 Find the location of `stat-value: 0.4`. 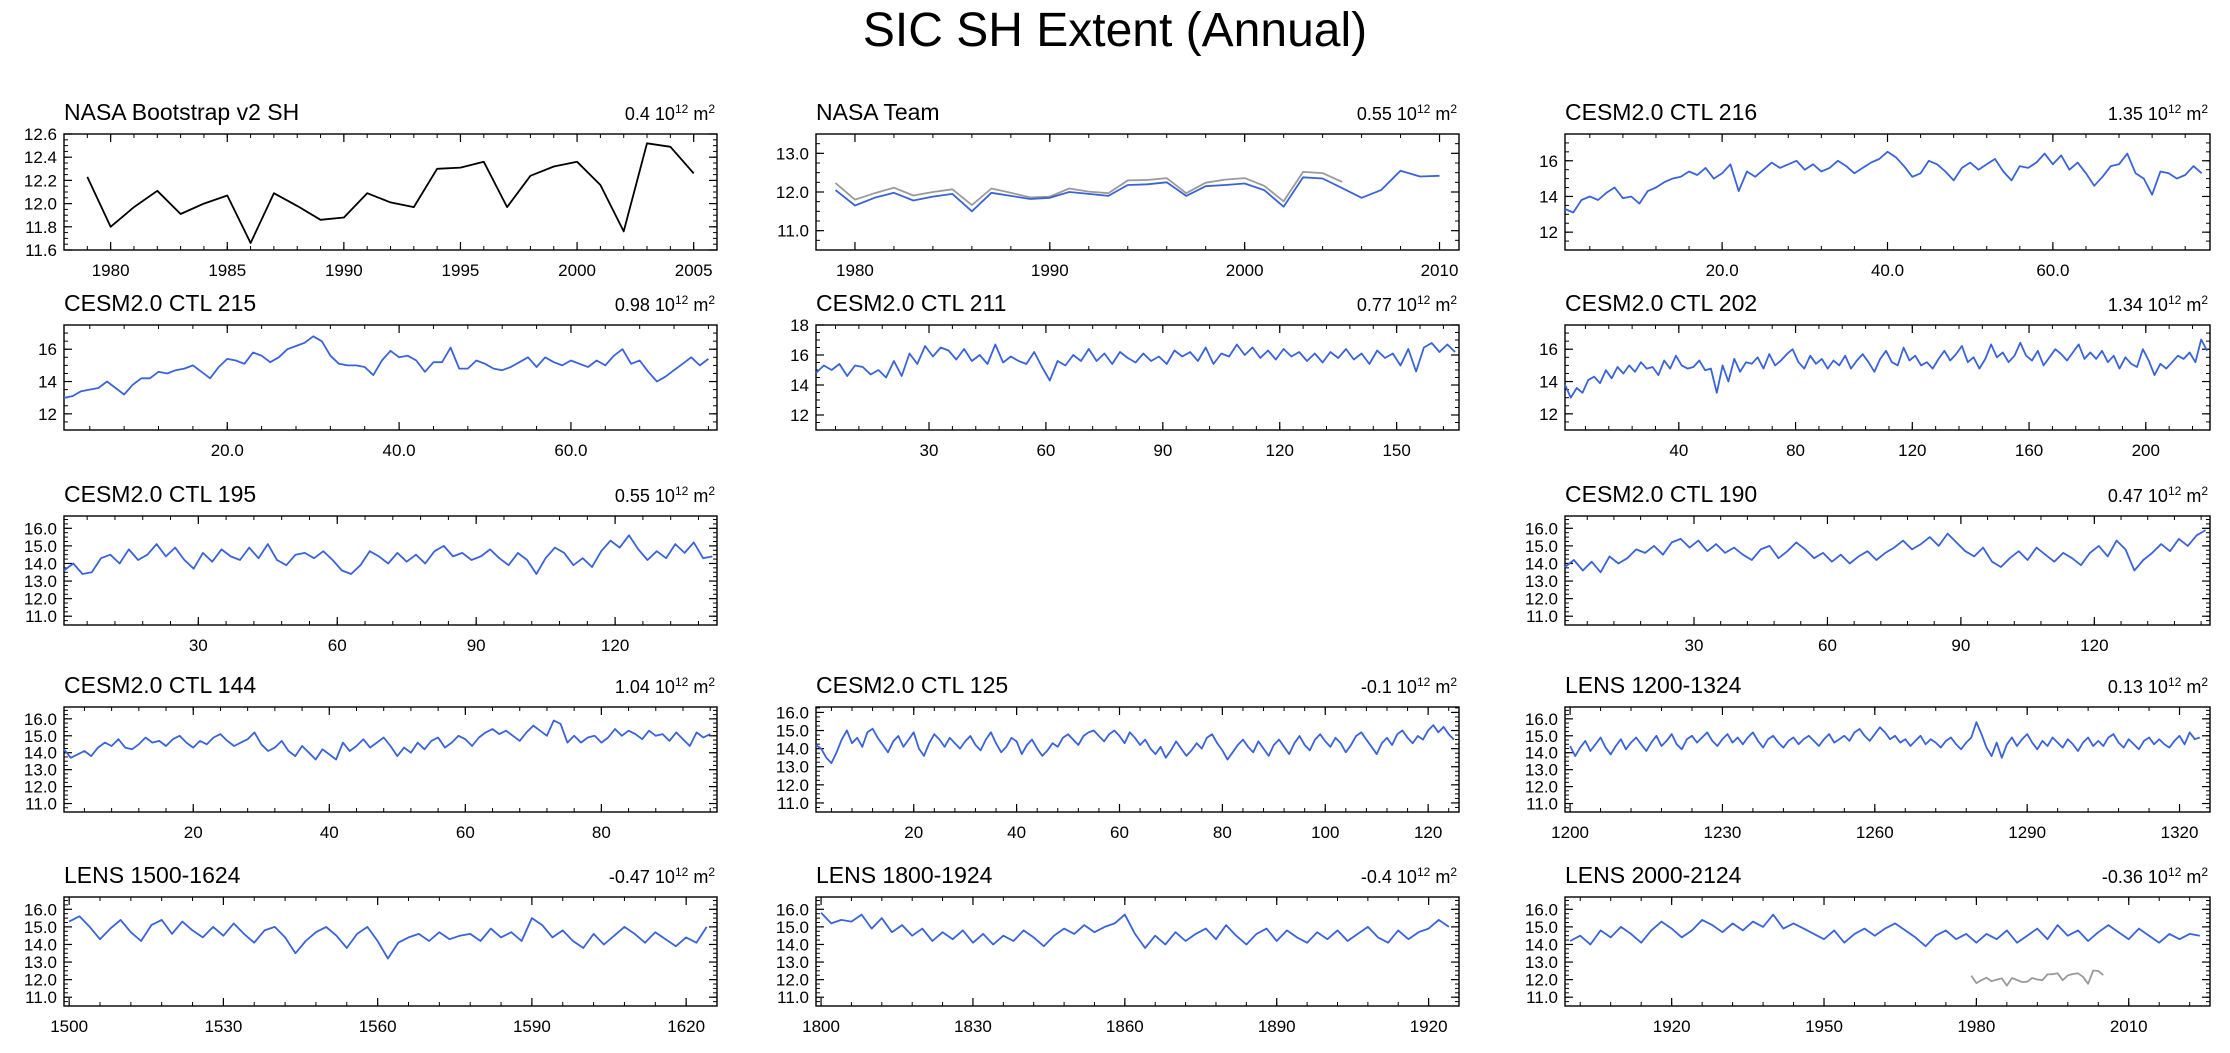

stat-value: 0.4 is located at coordinates (640, 114).